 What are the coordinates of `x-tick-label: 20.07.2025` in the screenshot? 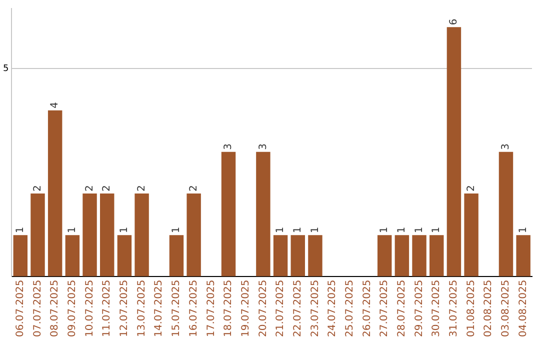 It's located at (263, 309).